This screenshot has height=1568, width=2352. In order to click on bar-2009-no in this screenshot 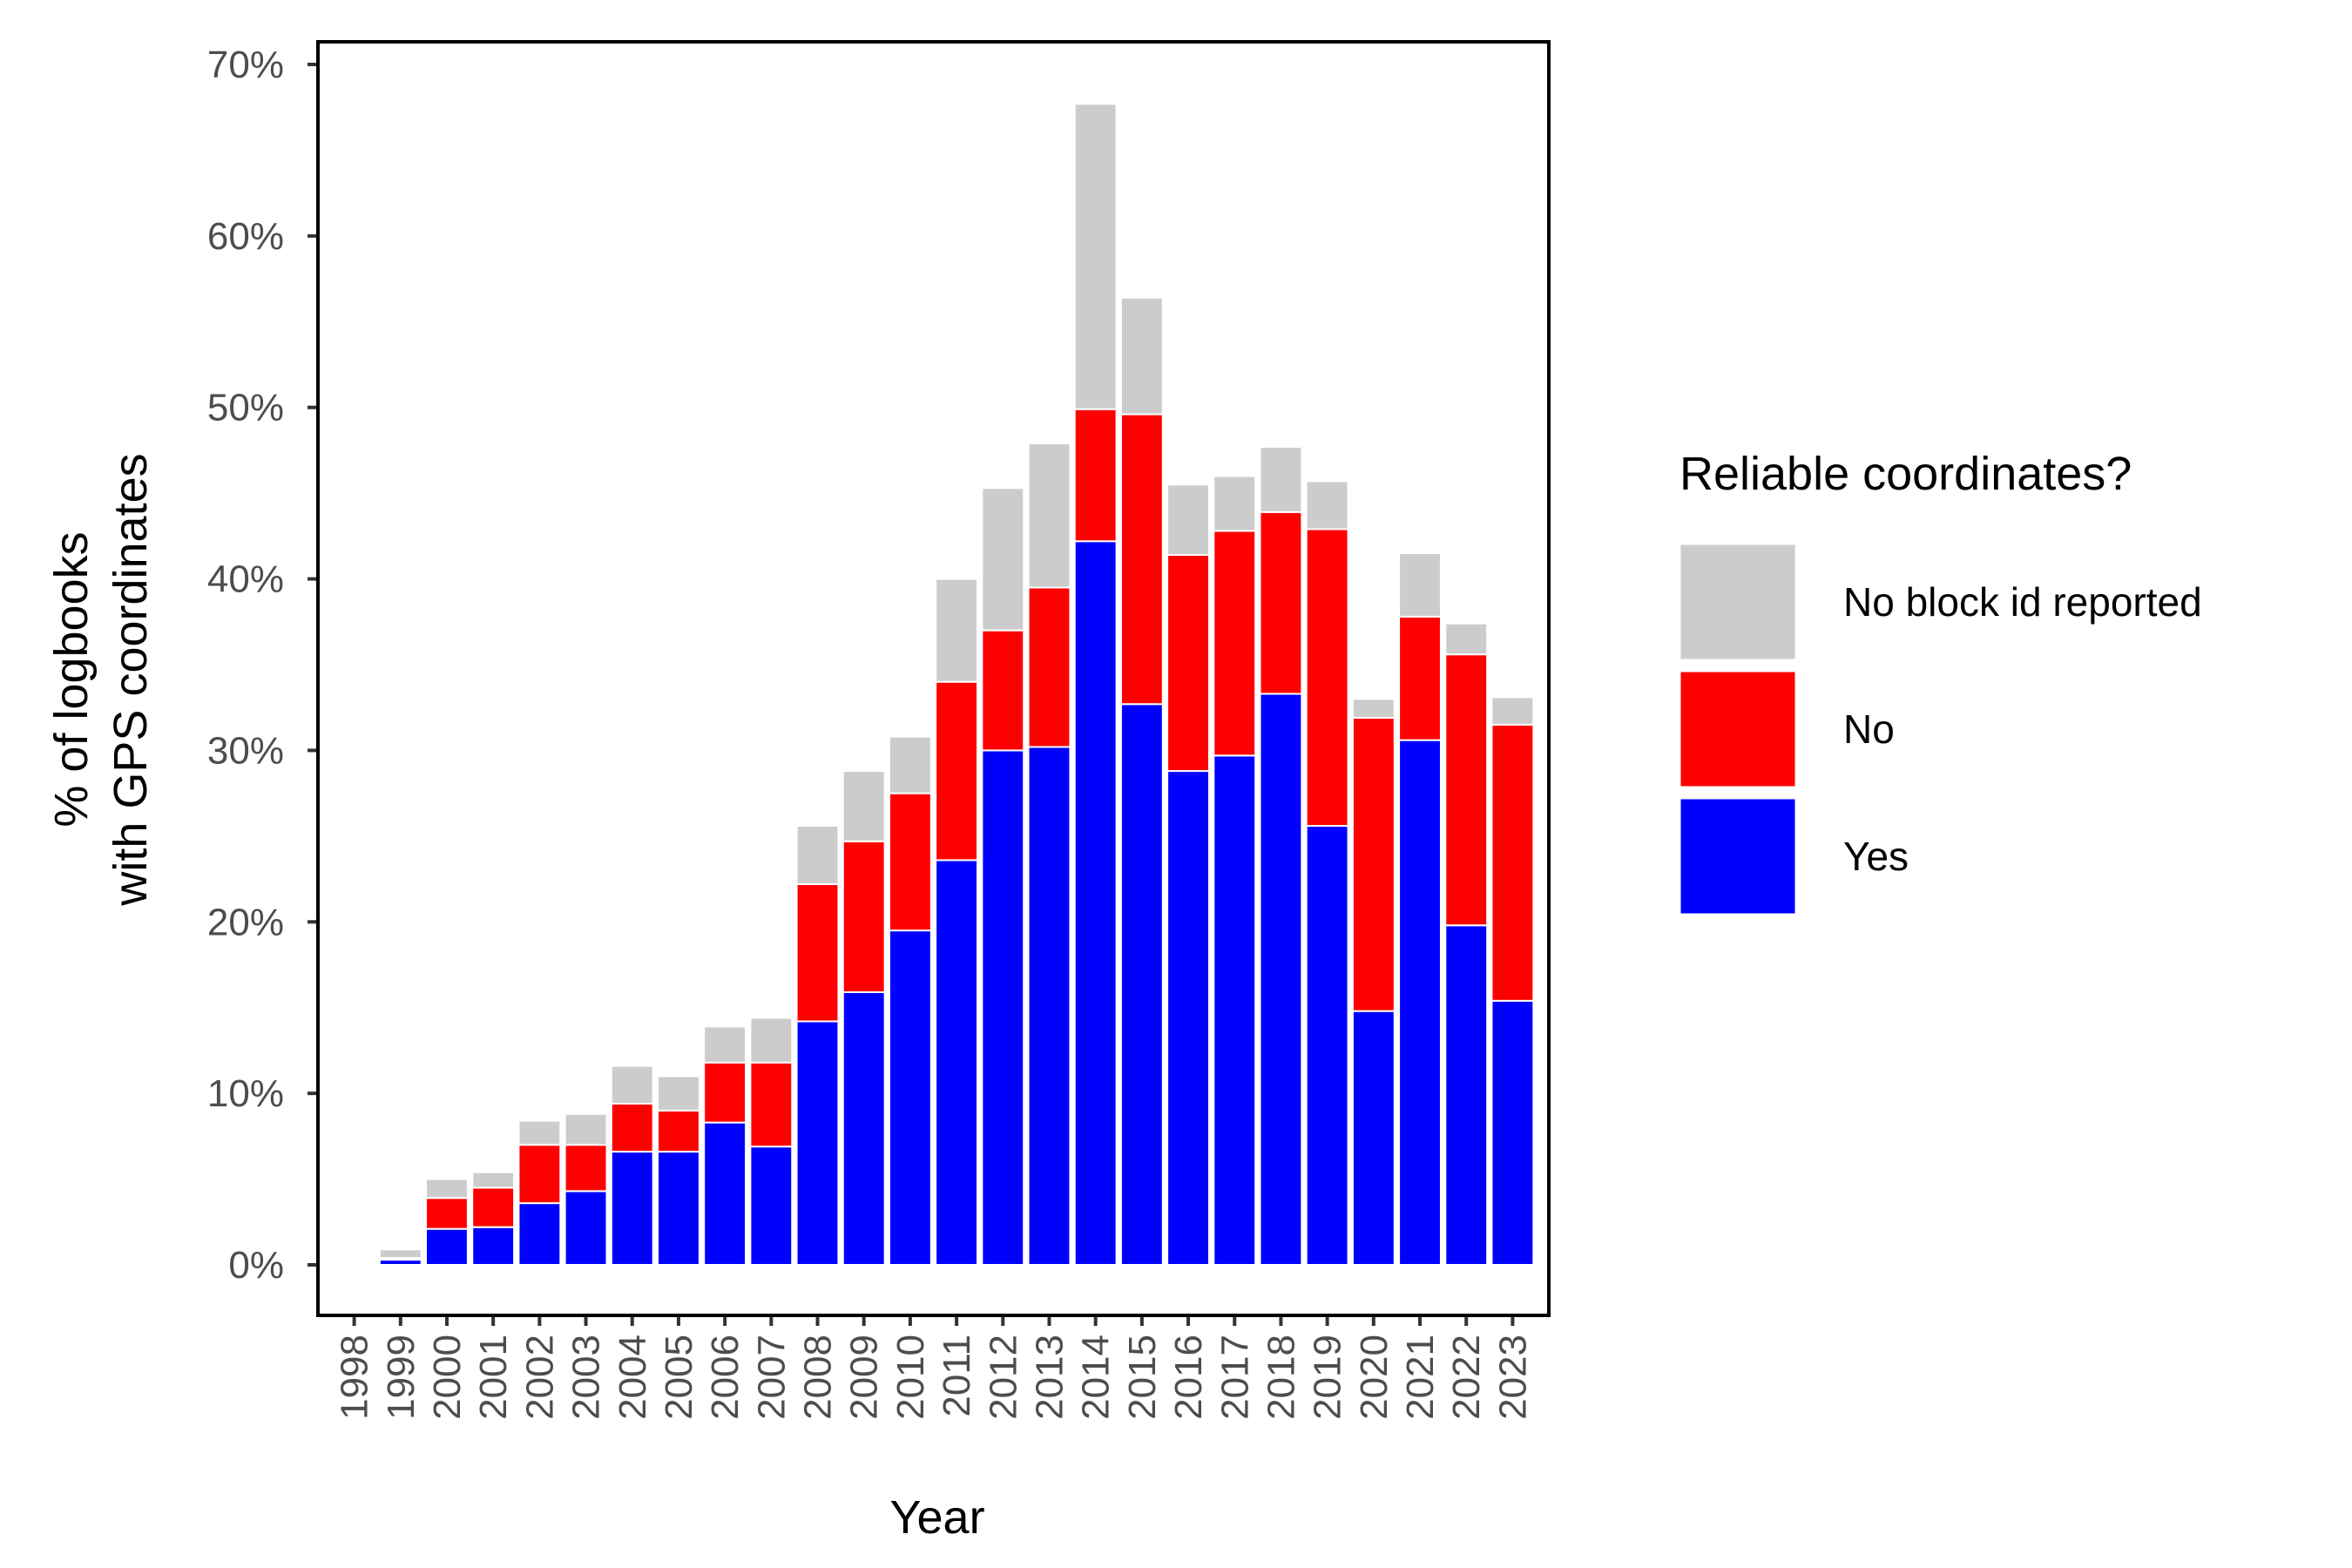, I will do `click(864, 916)`.